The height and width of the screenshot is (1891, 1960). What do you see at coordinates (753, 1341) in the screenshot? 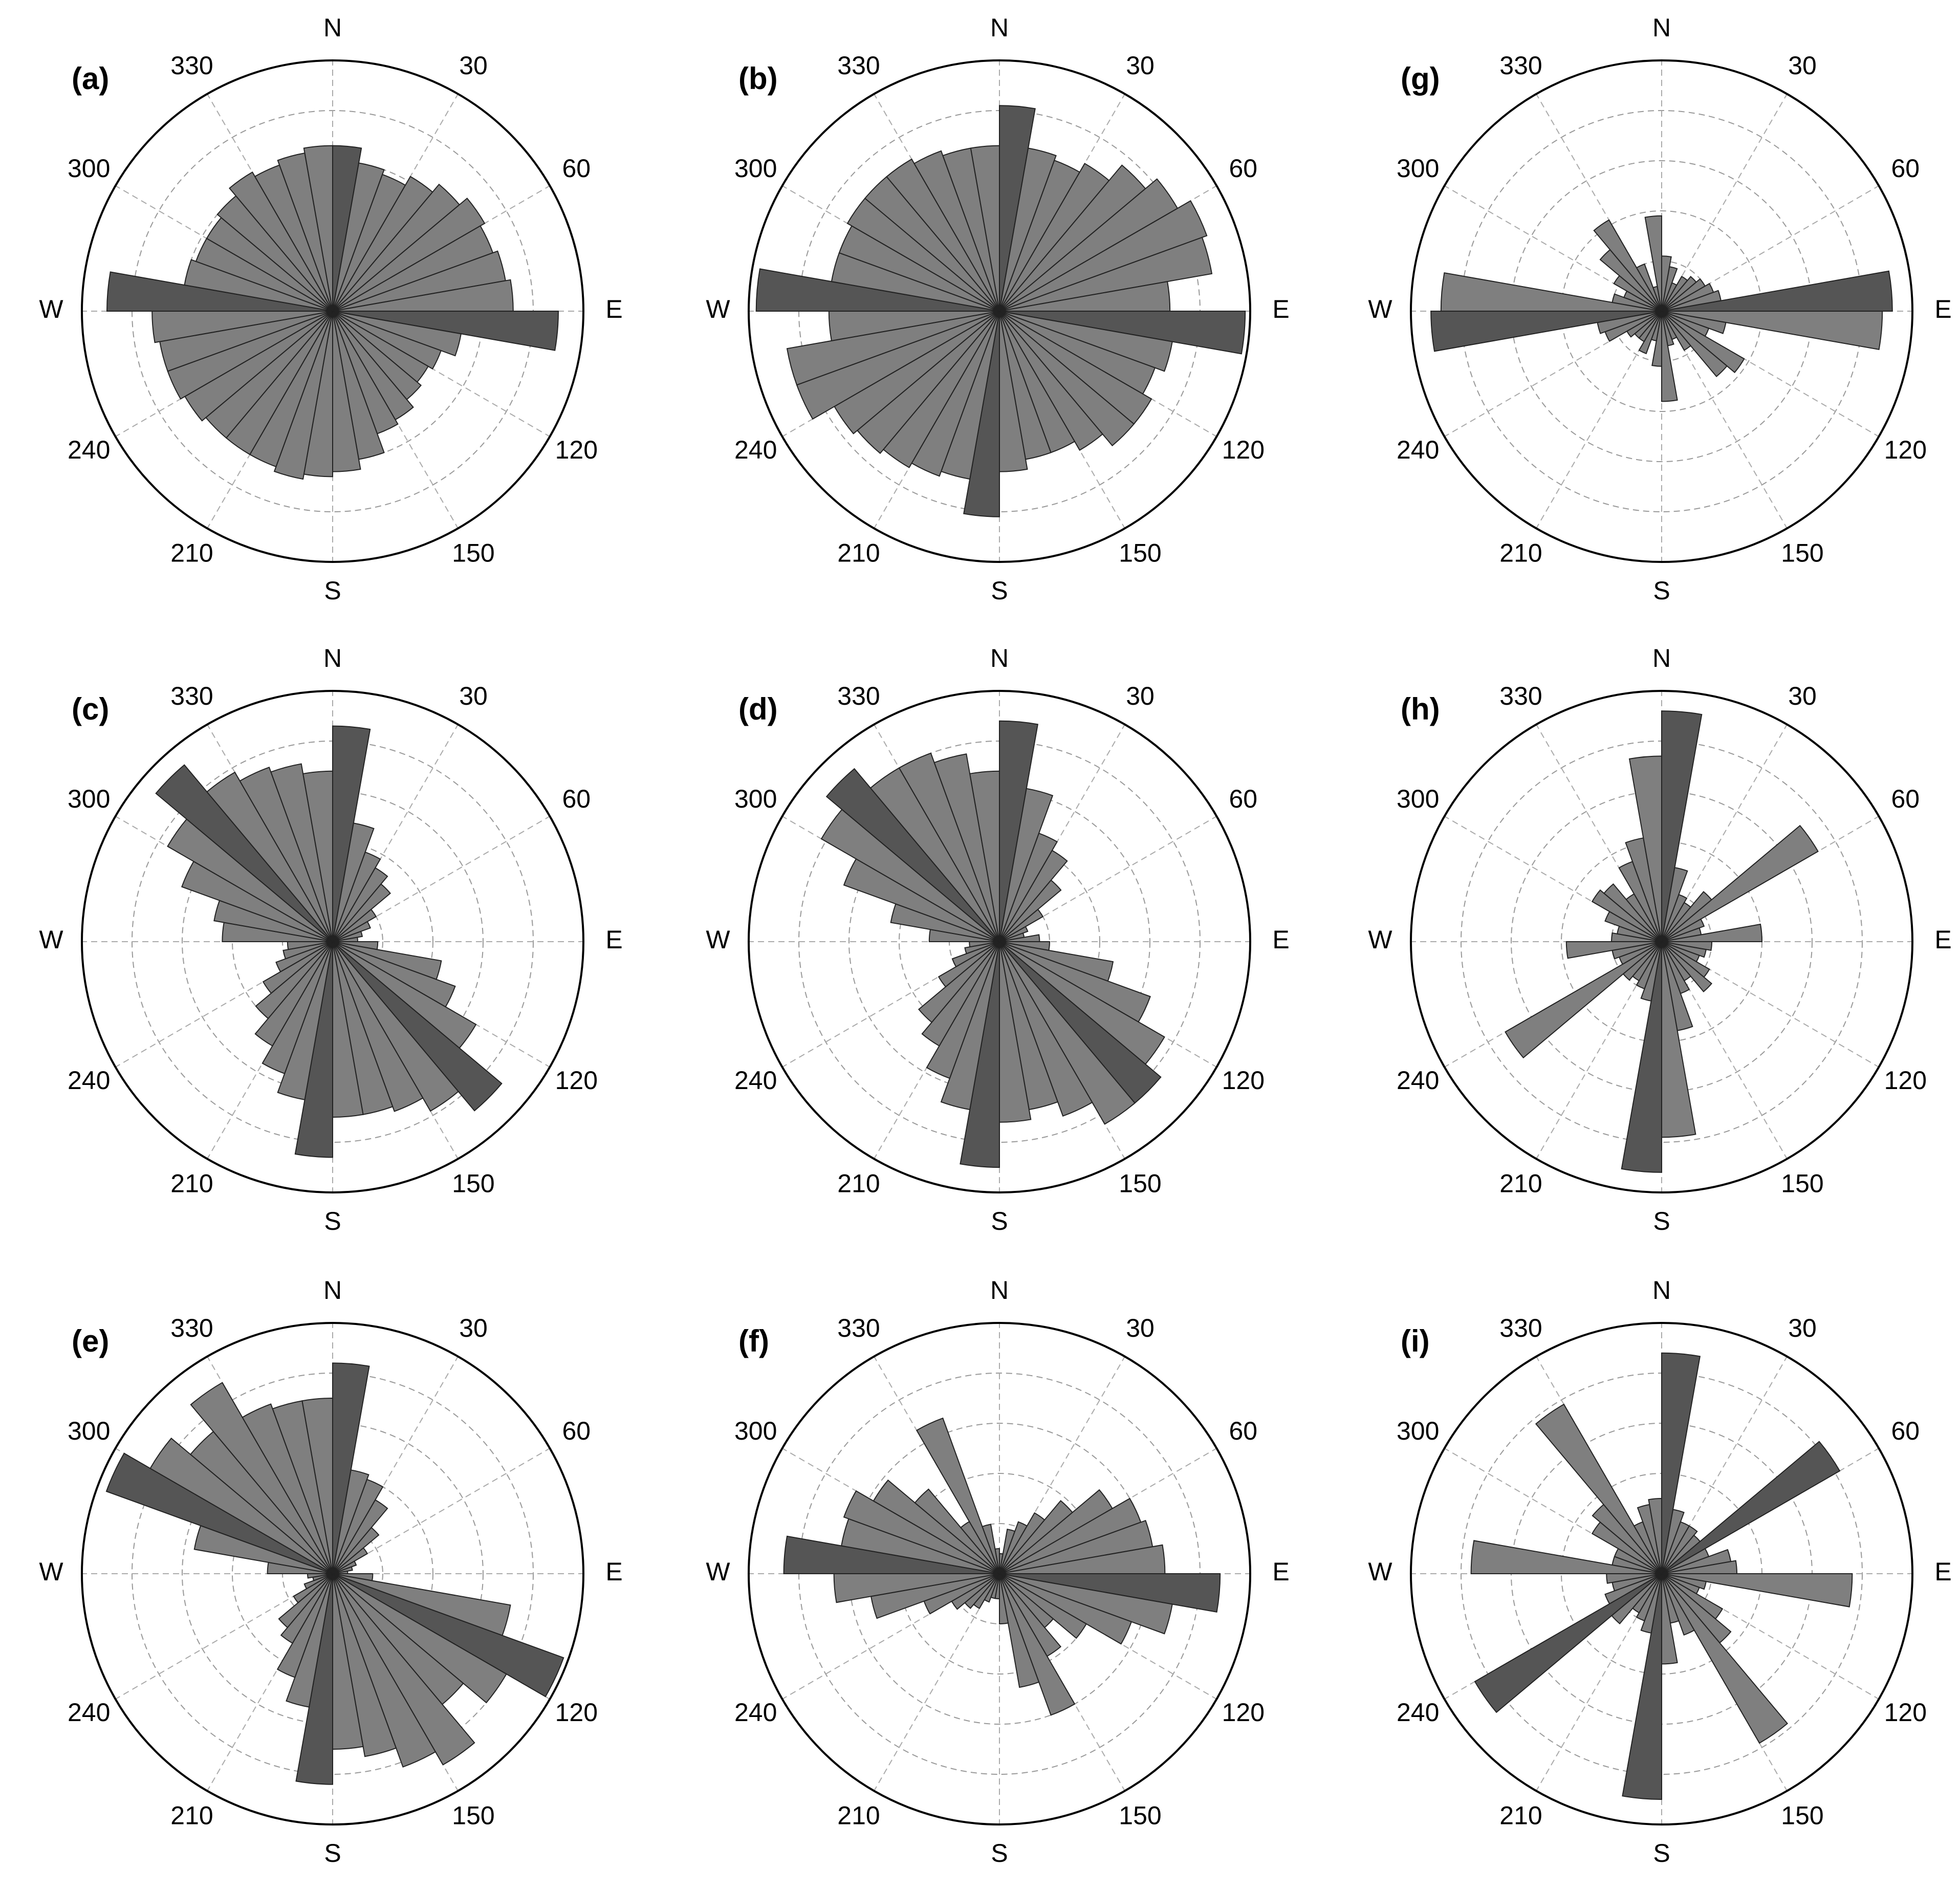
I see `panel-label: (f)` at bounding box center [753, 1341].